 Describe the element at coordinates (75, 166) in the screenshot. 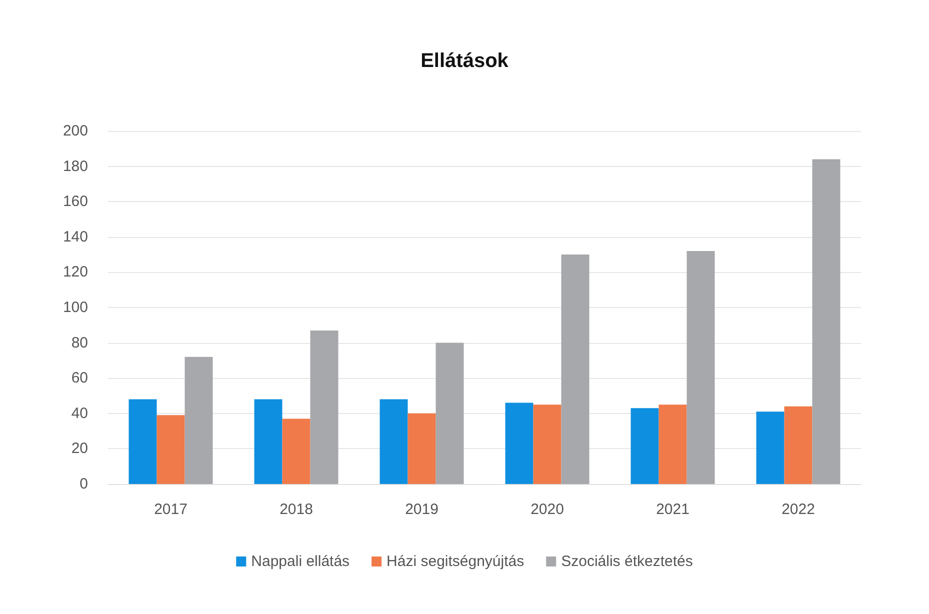

I see `y-tick-label: 180` at that location.